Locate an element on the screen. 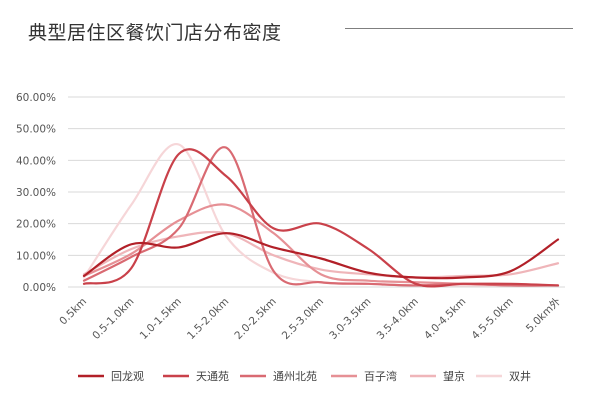 This screenshot has width=600, height=405. x-tick-label: 0.5-1.0km is located at coordinates (113, 319).